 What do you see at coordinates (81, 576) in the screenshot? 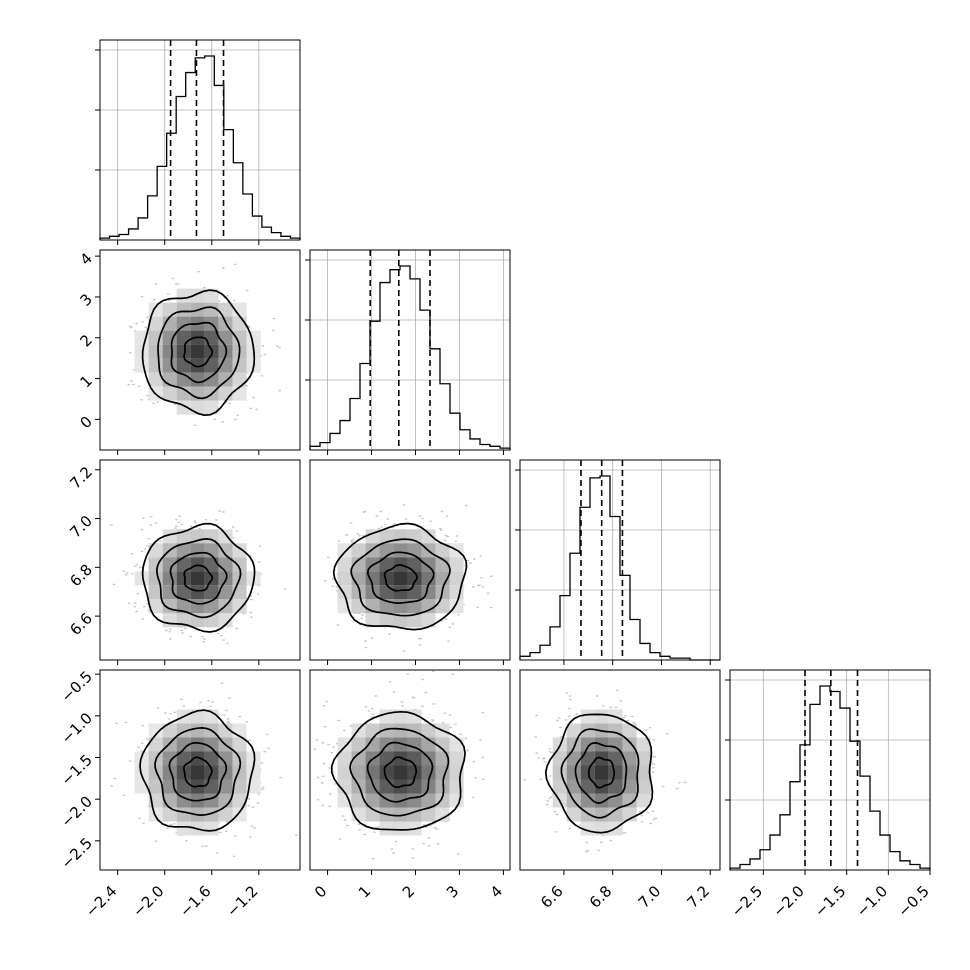
I see `y-tick-label: 6.8` at bounding box center [81, 576].